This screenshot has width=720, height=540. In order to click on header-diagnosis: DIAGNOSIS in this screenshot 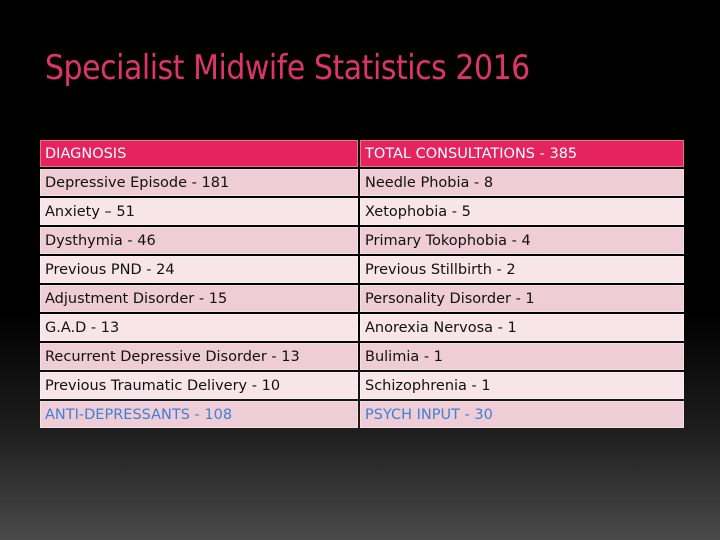, I will do `click(199, 153)`.